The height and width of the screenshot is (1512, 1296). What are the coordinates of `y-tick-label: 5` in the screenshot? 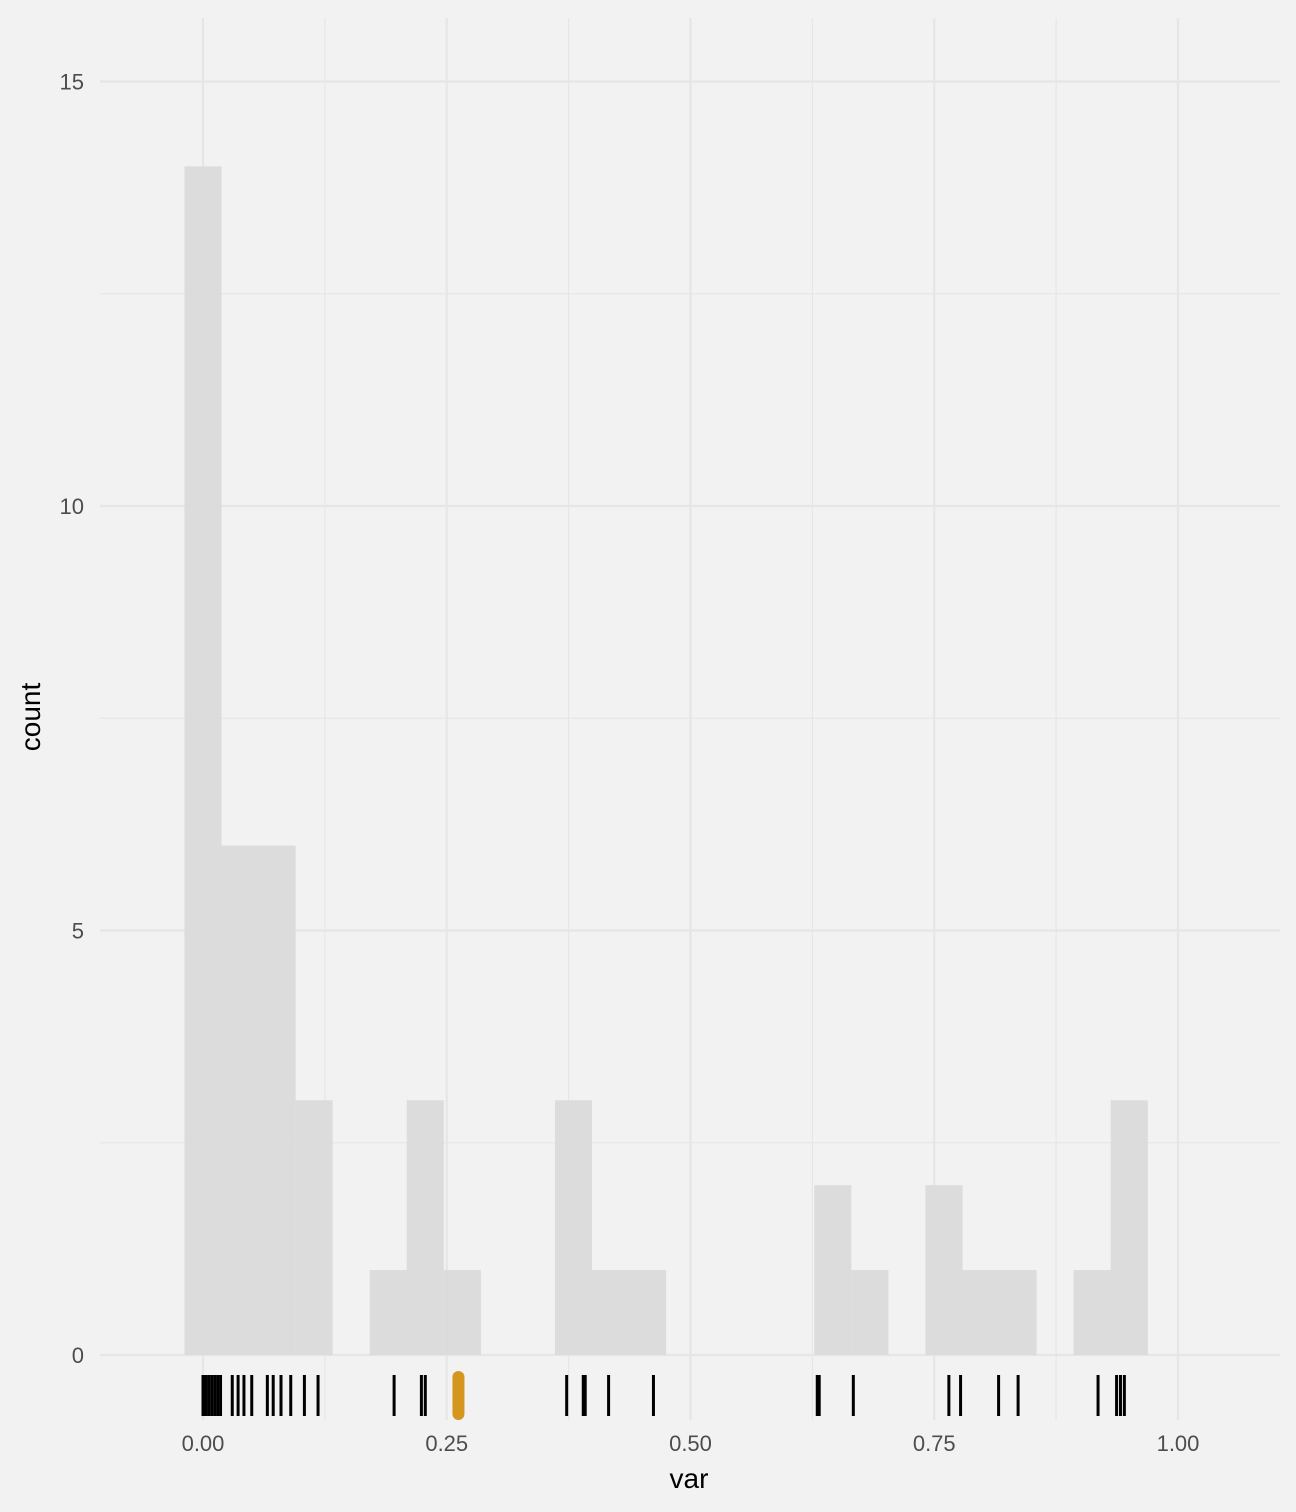 It's located at (78, 931).